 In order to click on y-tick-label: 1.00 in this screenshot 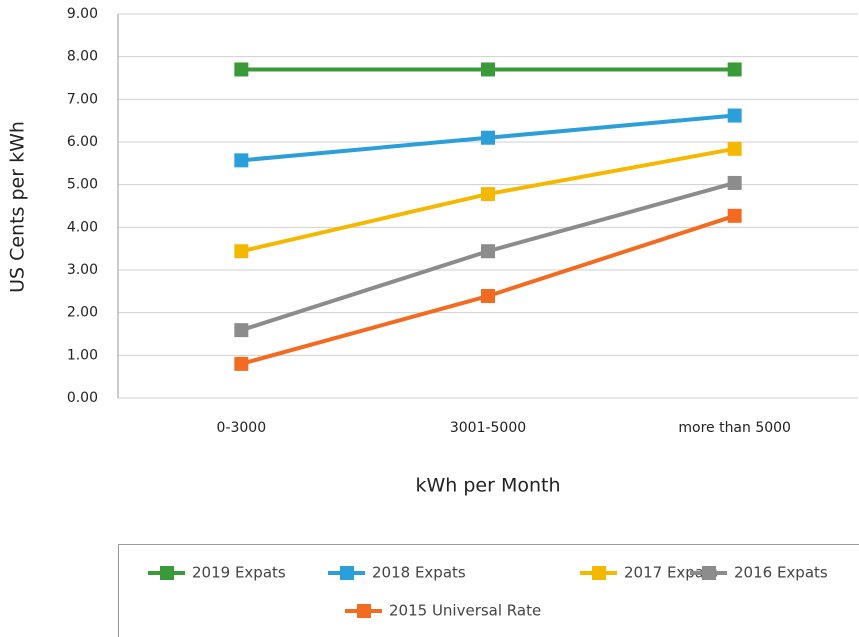, I will do `click(82, 355)`.